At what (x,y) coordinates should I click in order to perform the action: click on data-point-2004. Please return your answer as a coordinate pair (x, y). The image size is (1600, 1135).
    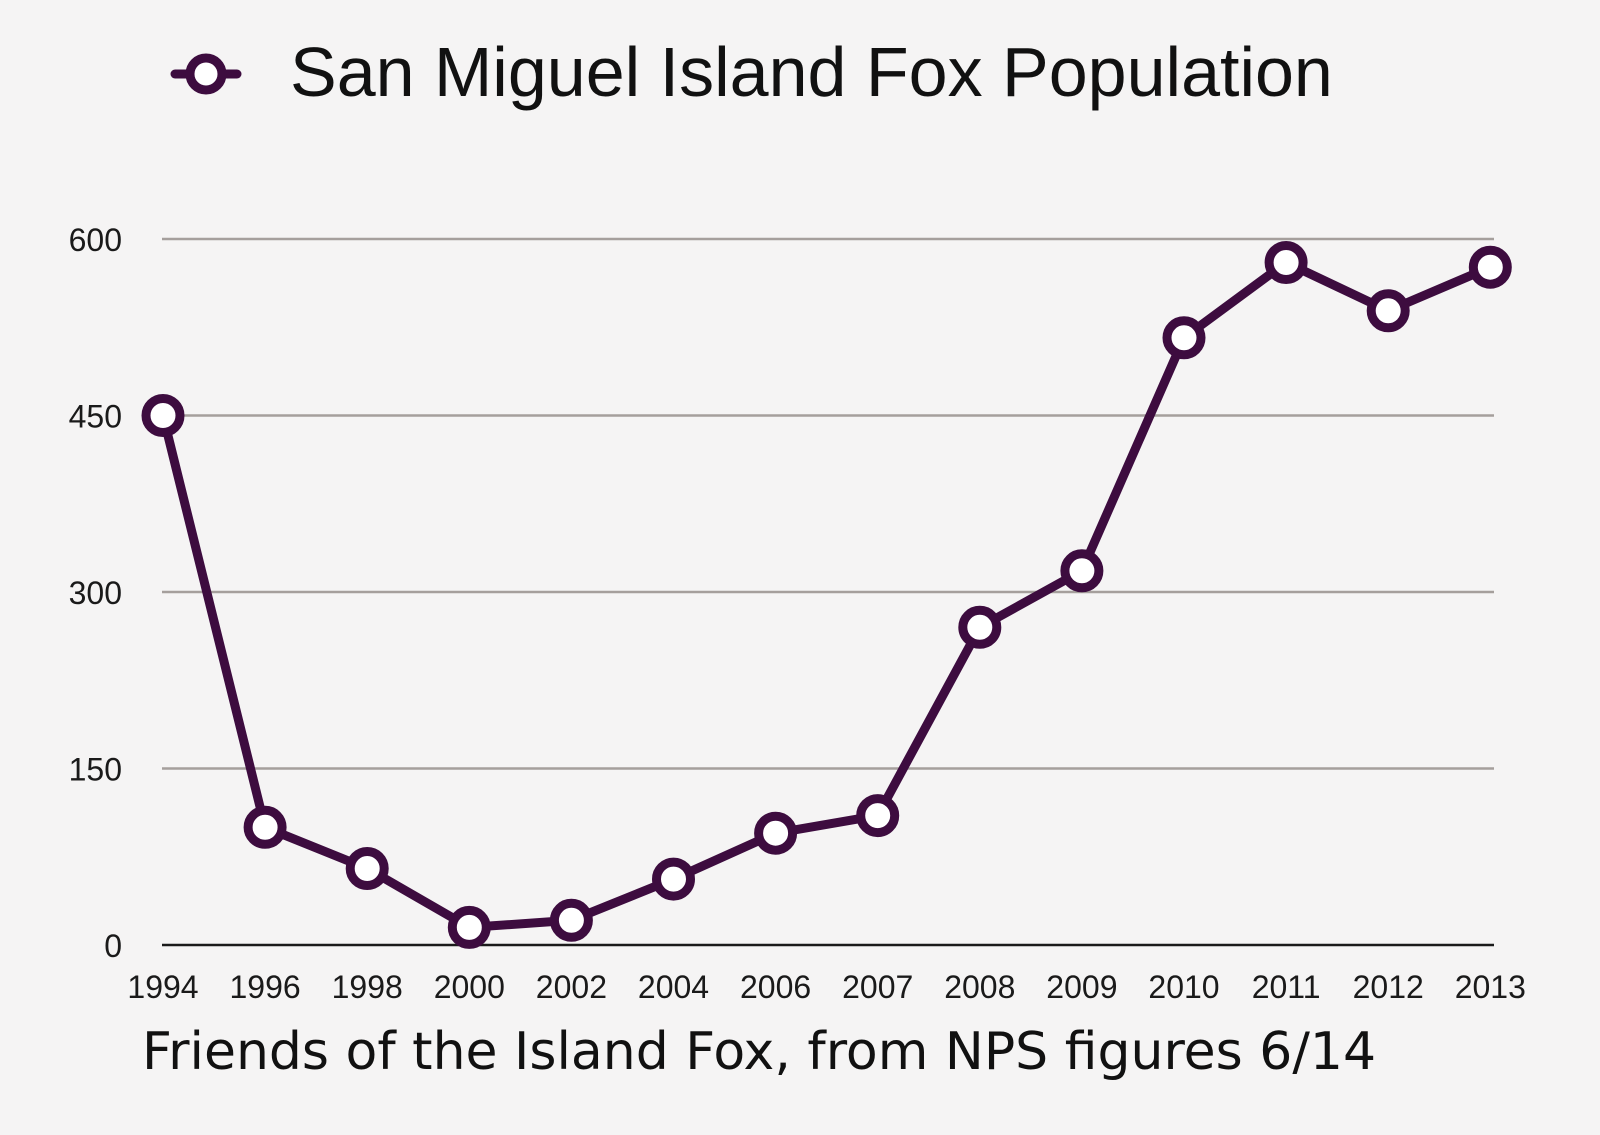
    Looking at the image, I should click on (673, 879).